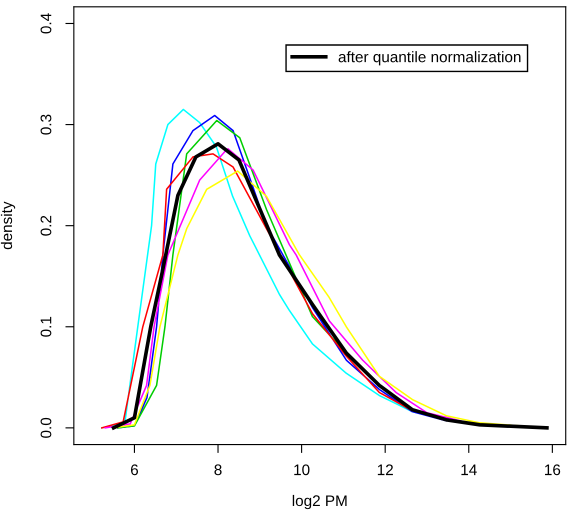  I want to click on x-axis-title: log2 PM, so click(319, 502).